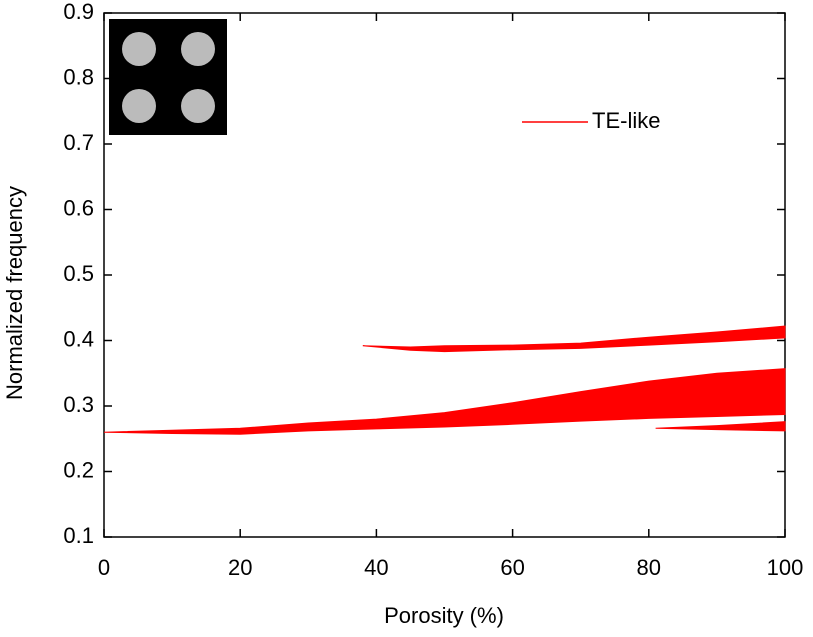  What do you see at coordinates (649, 567) in the screenshot?
I see `x-tick-label: 80` at bounding box center [649, 567].